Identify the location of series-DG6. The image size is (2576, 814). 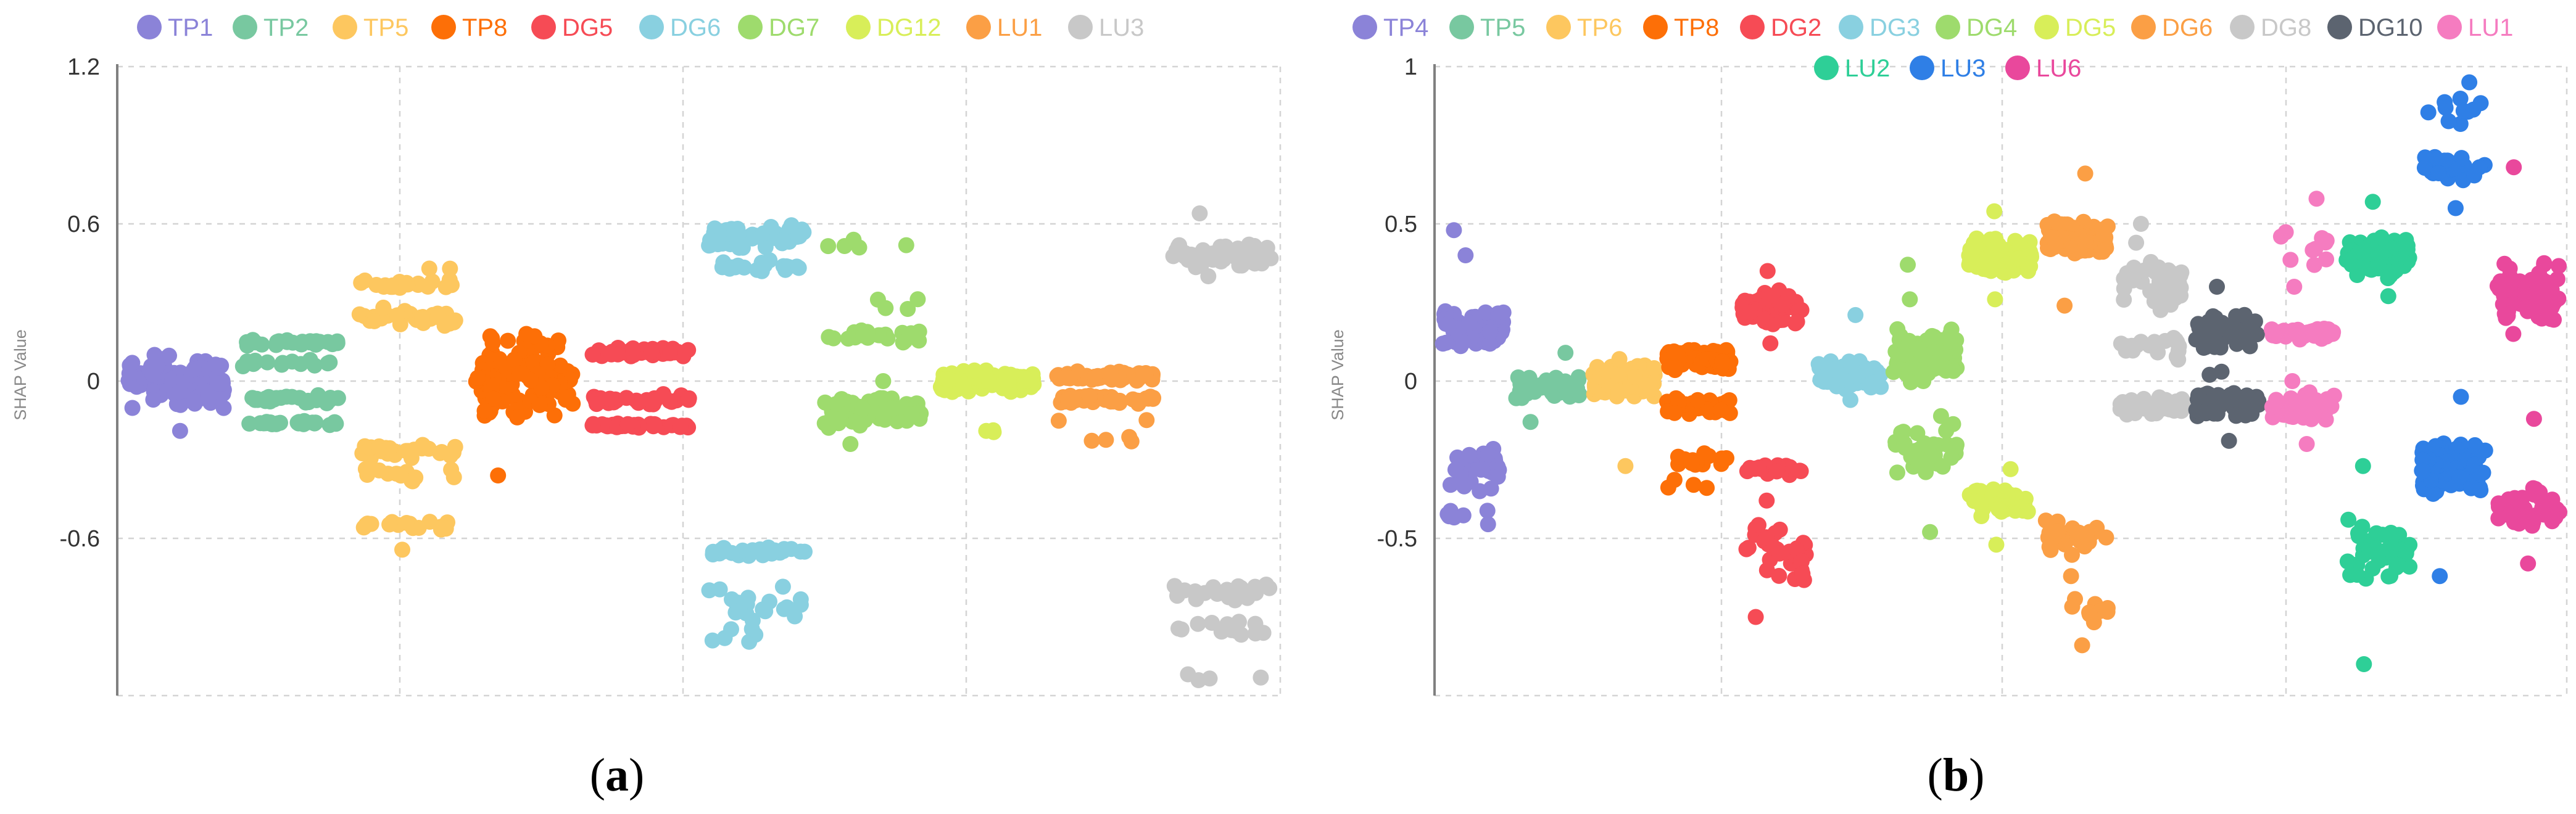
(757, 434).